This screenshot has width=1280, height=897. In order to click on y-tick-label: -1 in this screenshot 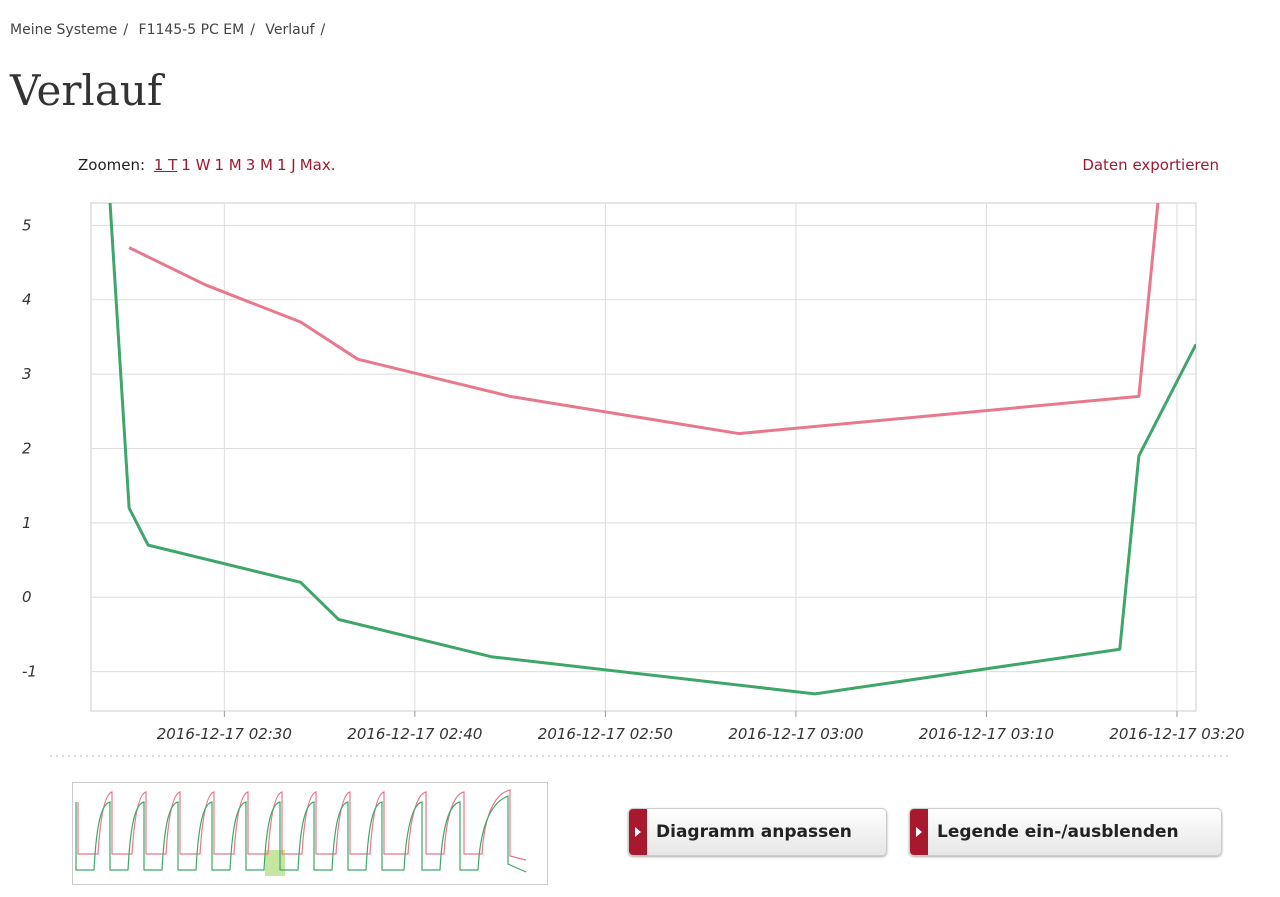, I will do `click(29, 672)`.